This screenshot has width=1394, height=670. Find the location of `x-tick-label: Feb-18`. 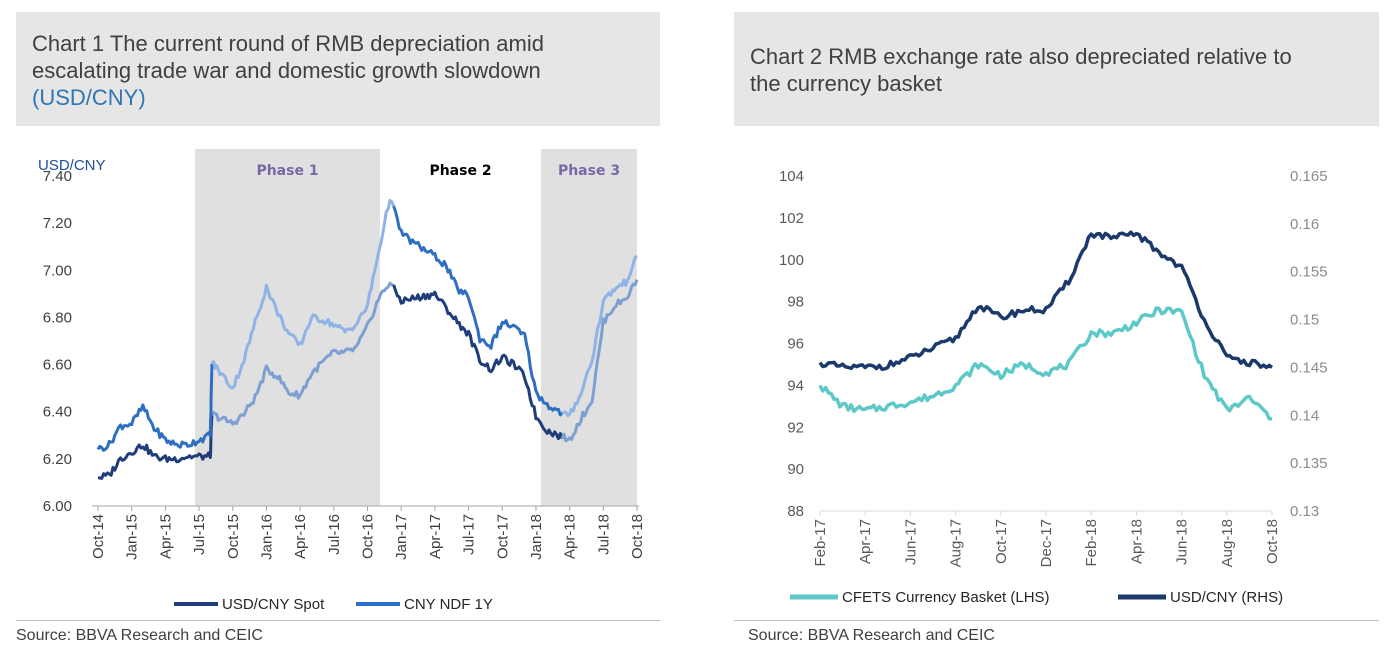

x-tick-label: Feb-18 is located at coordinates (1091, 543).